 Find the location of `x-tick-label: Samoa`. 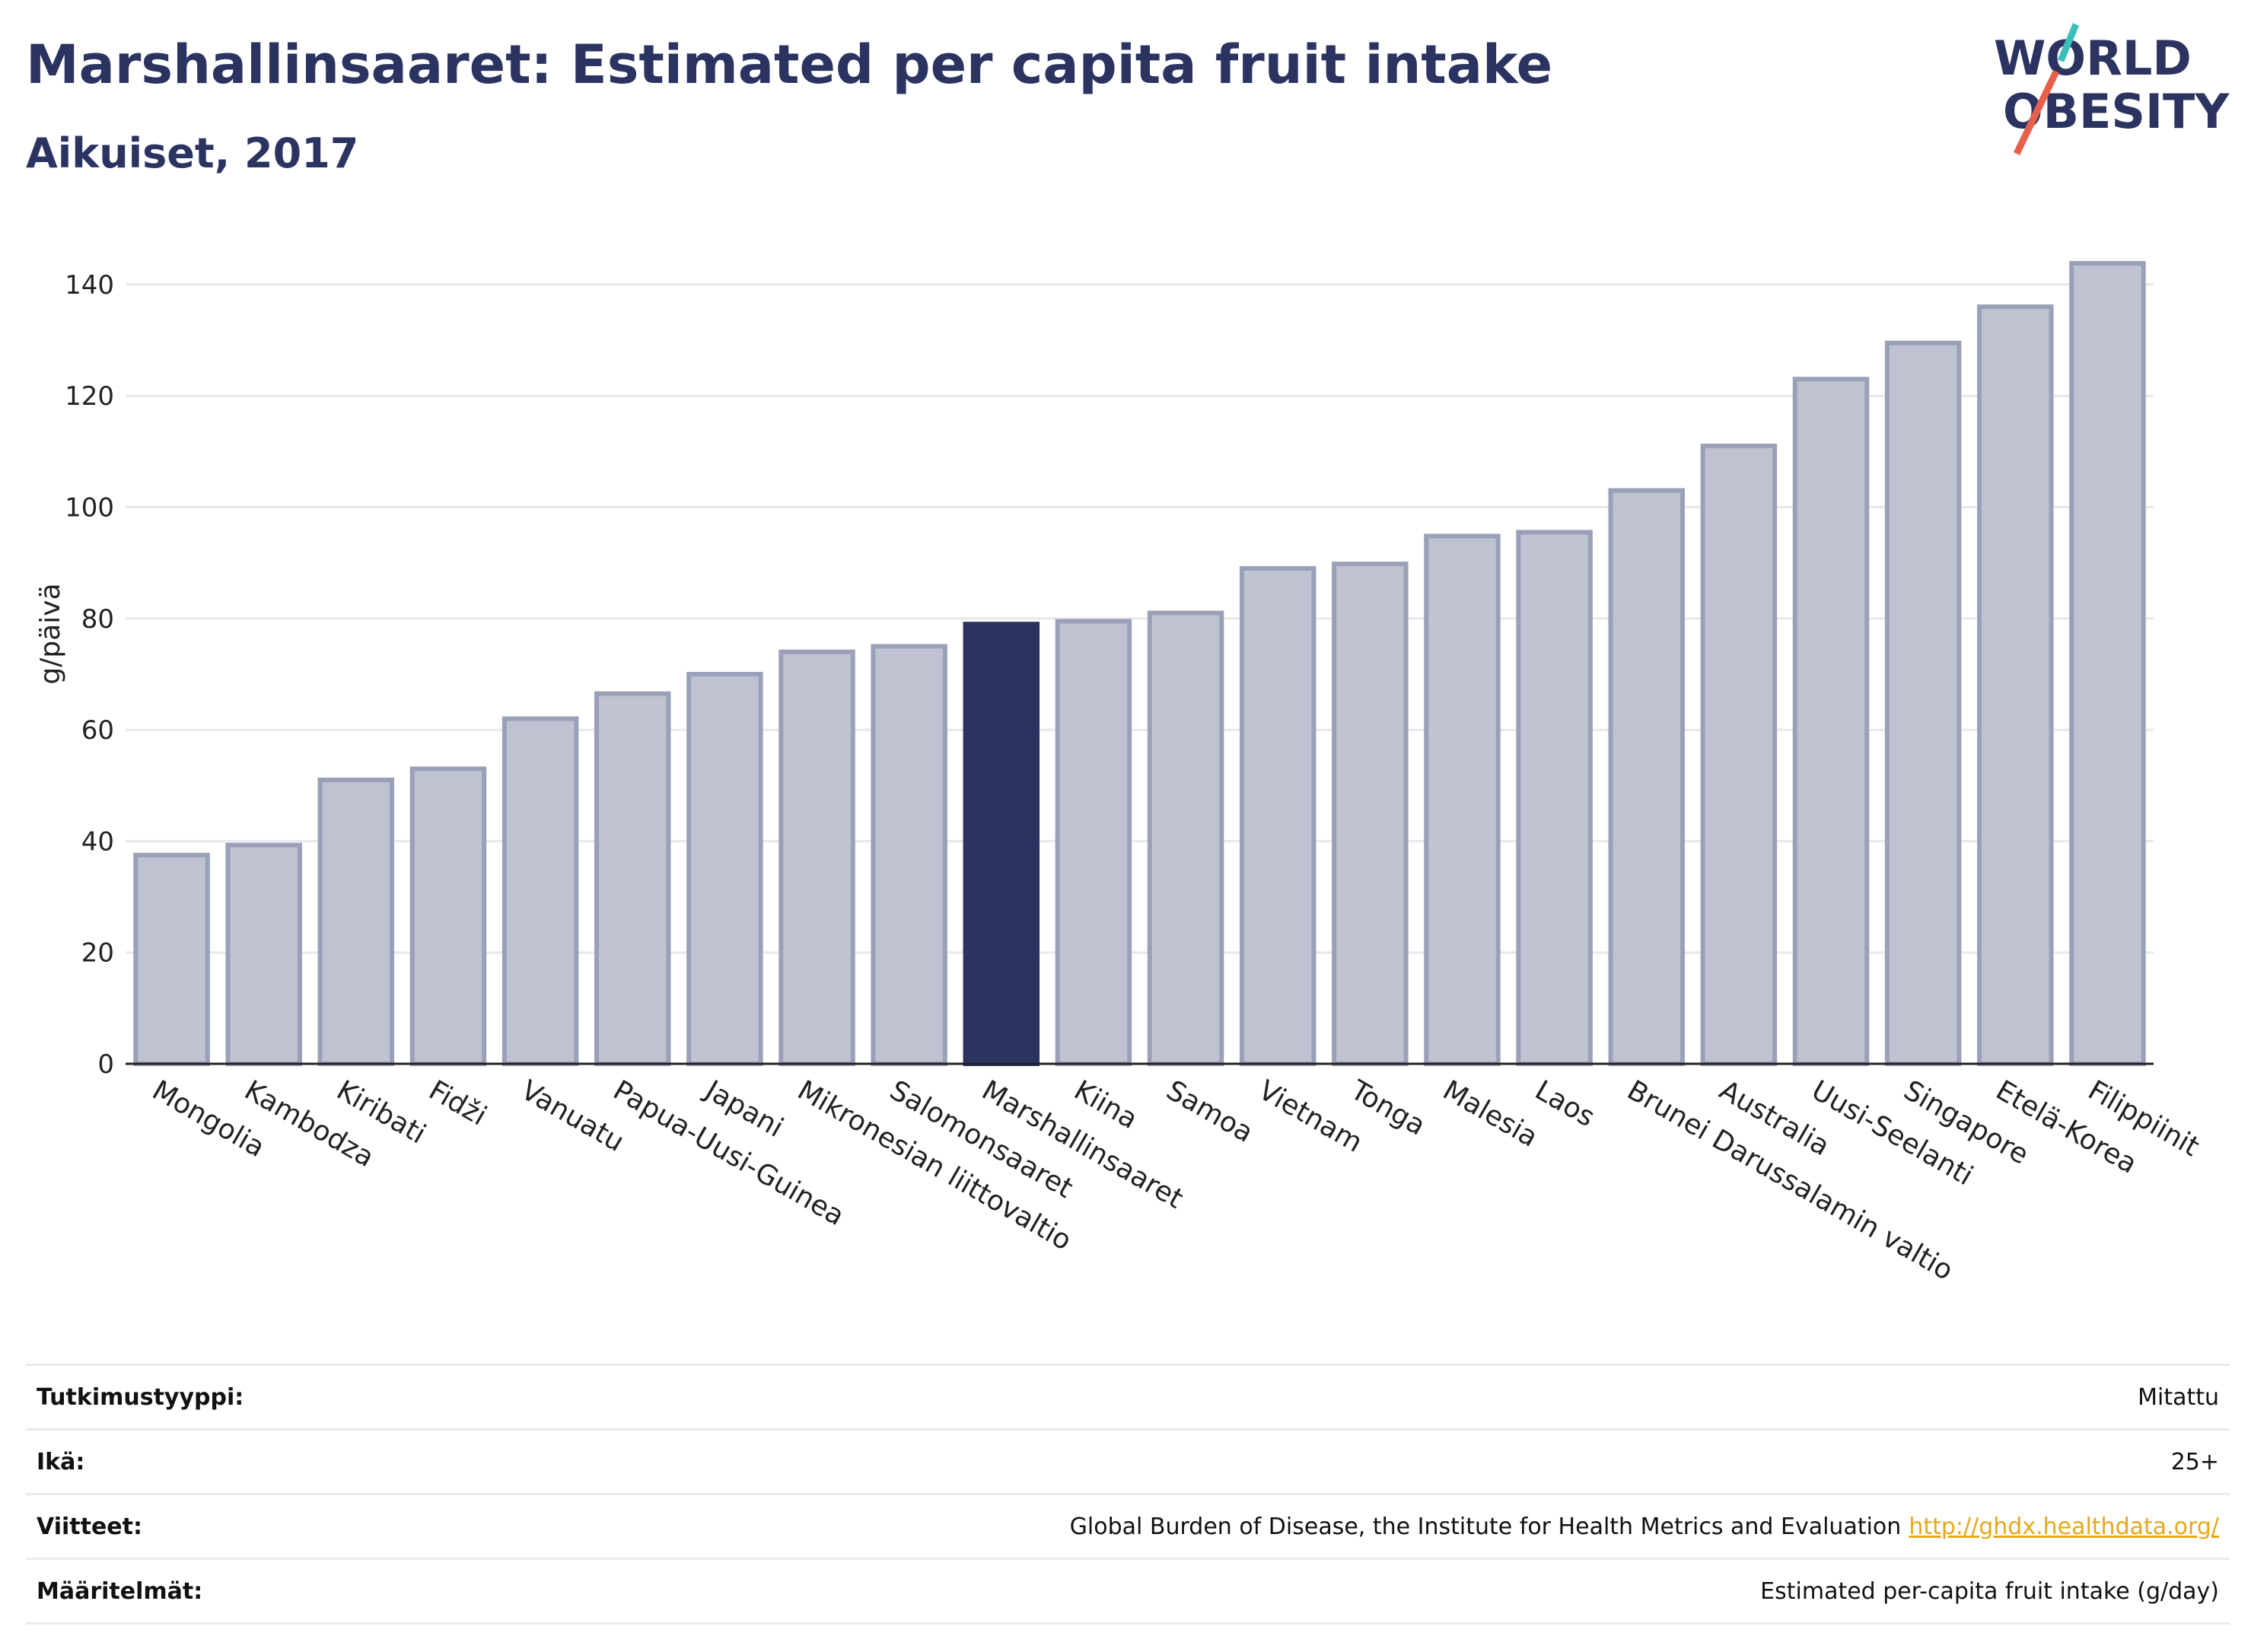

x-tick-label: Samoa is located at coordinates (1210, 1111).